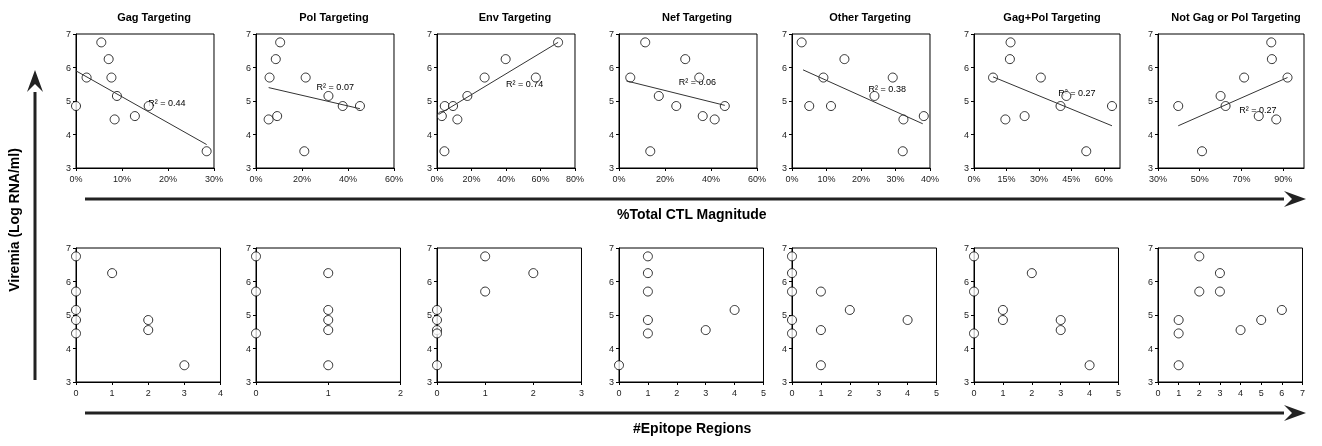 This screenshot has height=446, width=1322. I want to click on x-axis-title: #Epitope Regions, so click(692, 428).